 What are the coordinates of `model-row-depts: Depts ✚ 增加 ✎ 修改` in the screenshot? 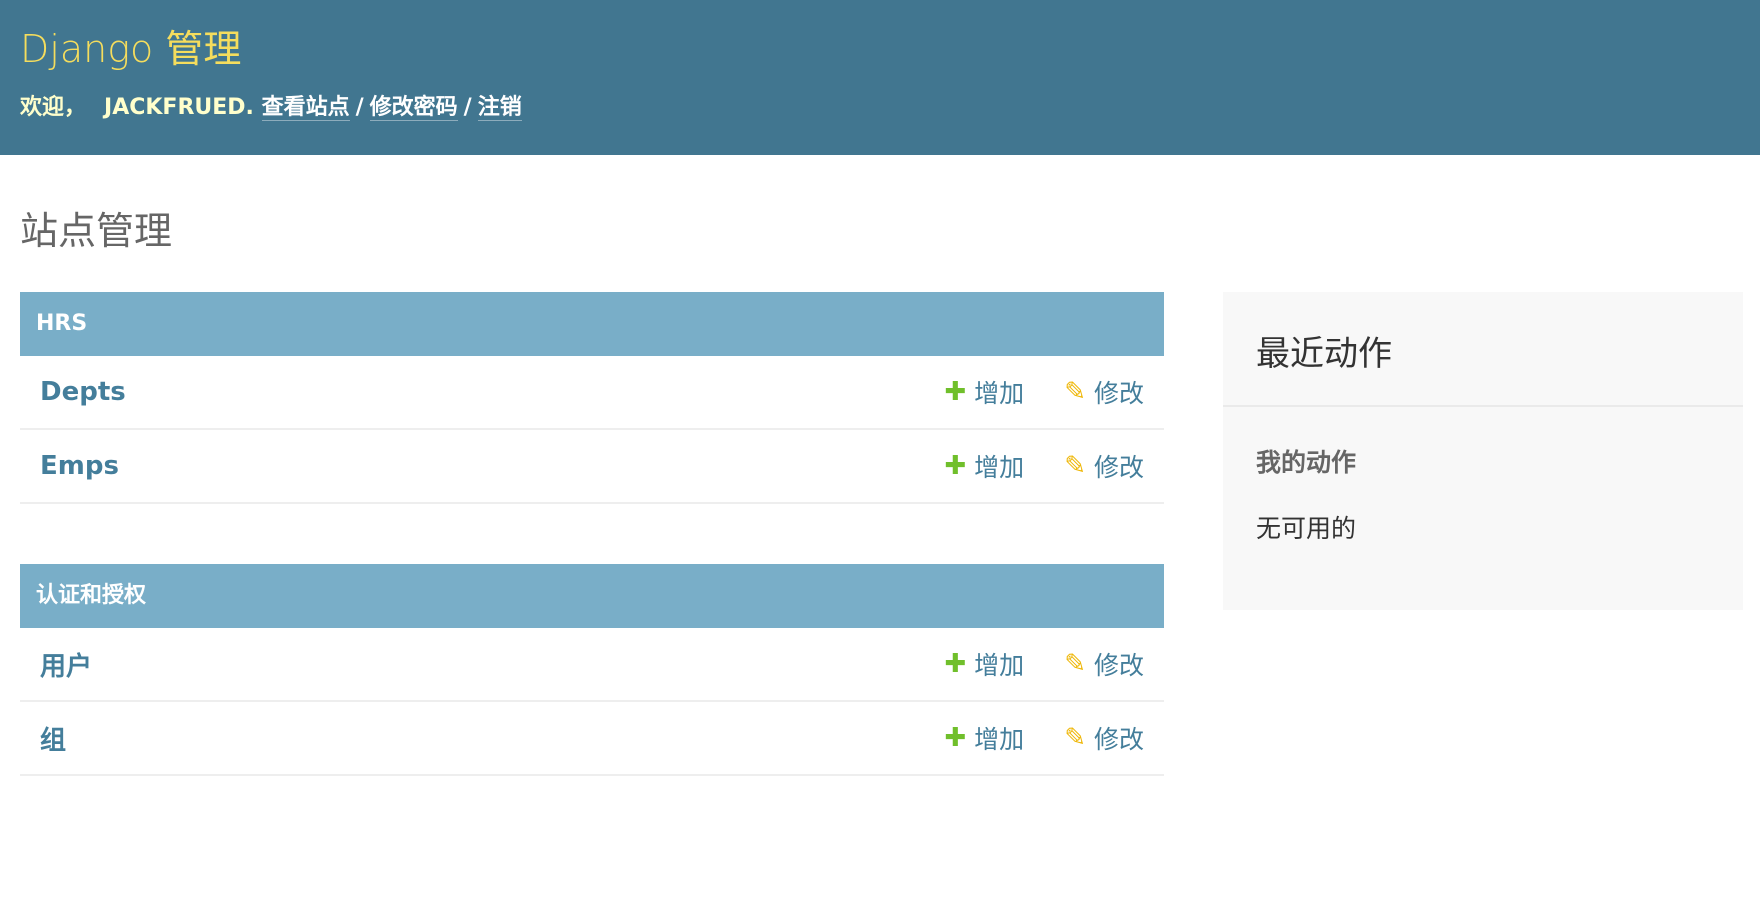 It's located at (592, 393).